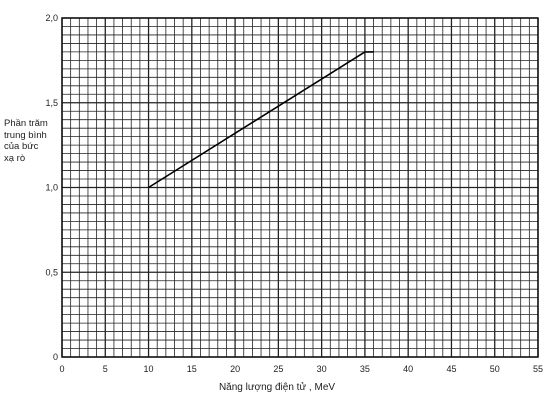 The width and height of the screenshot is (554, 404). Describe the element at coordinates (21, 146) in the screenshot. I see `y-axis-label-line-3: của bức` at that location.